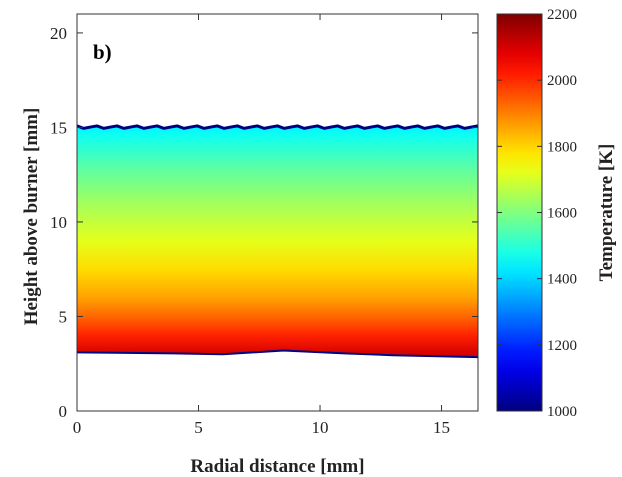 The height and width of the screenshot is (477, 622). What do you see at coordinates (320, 427) in the screenshot?
I see `x-tick-label: 10` at bounding box center [320, 427].